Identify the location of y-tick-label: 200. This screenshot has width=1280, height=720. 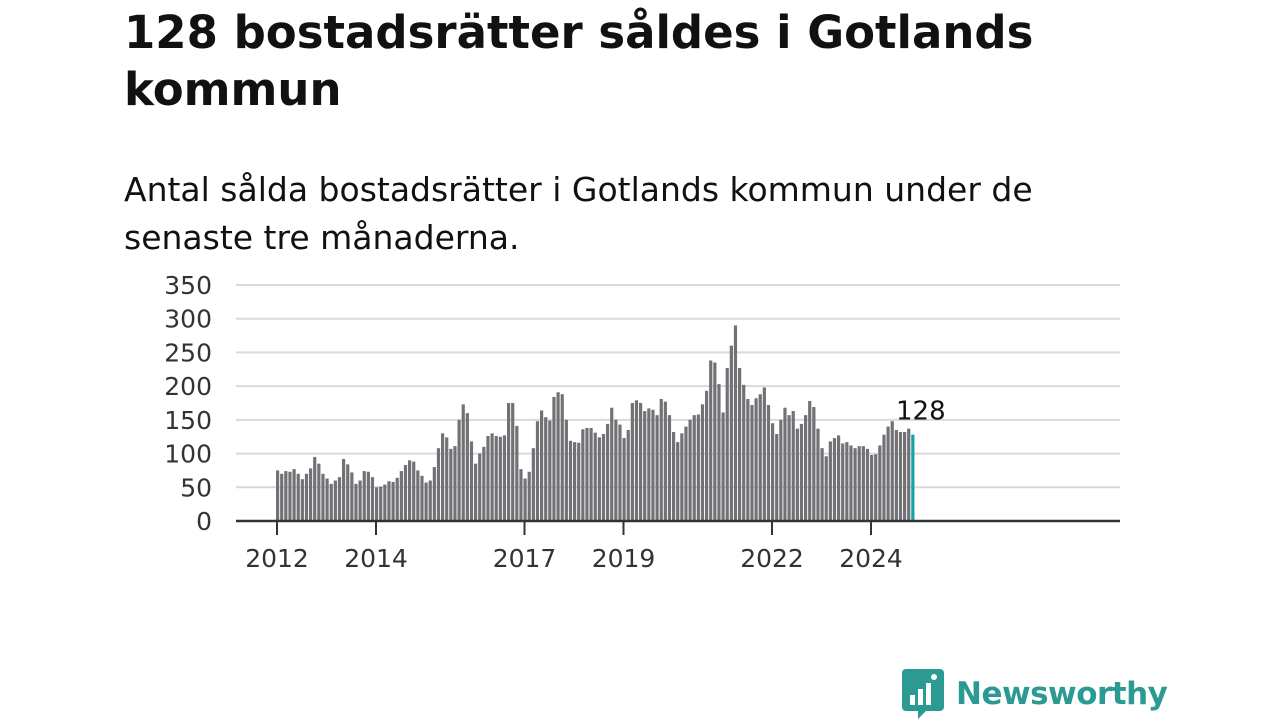
(188, 386).